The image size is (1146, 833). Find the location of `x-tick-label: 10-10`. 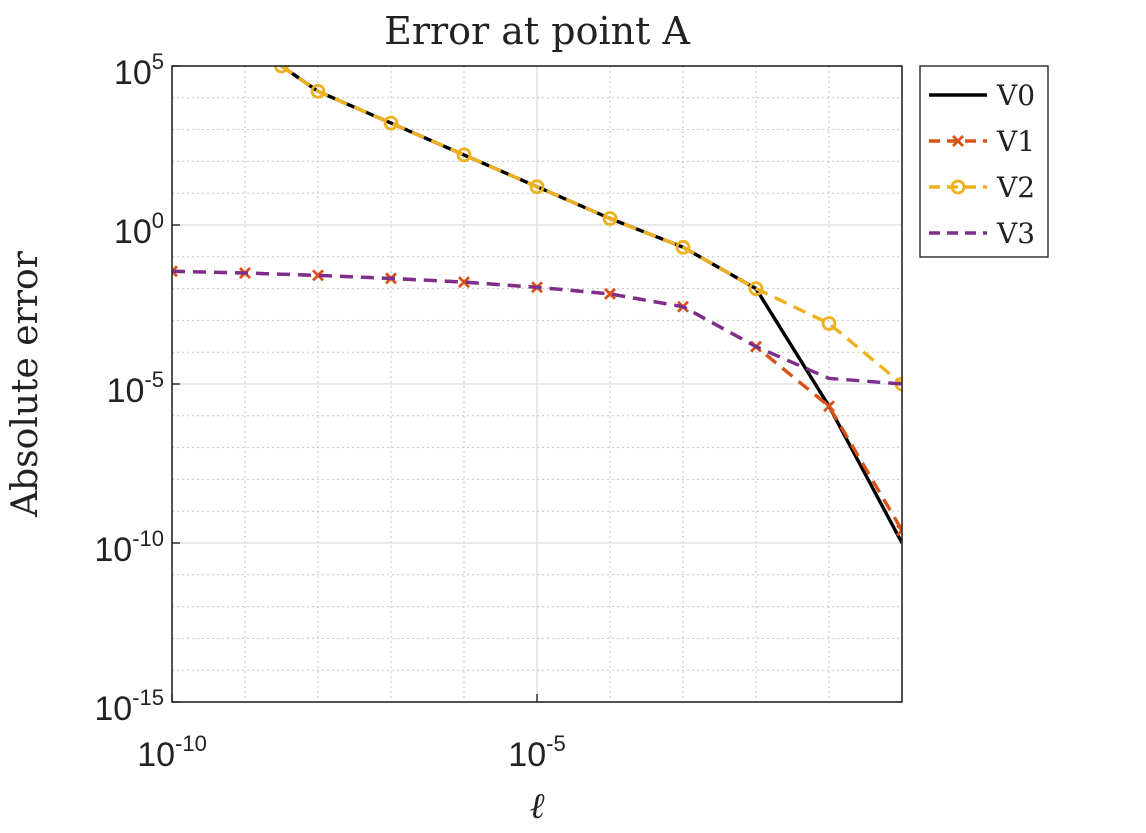

x-tick-label: 10-10 is located at coordinates (172, 752).